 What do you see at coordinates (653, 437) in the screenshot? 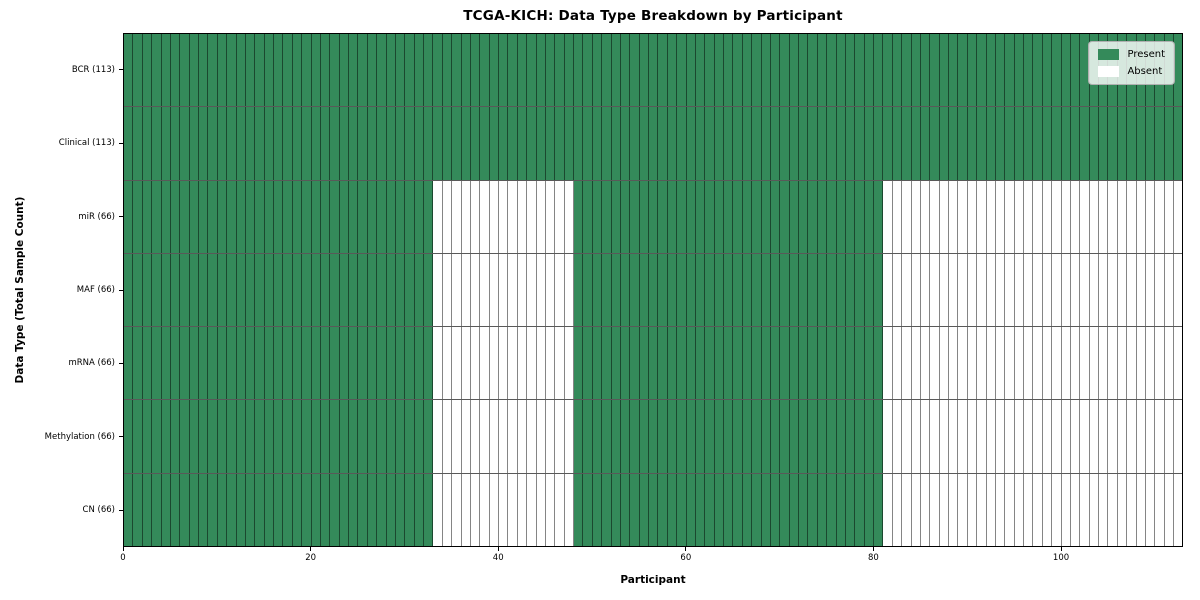
I see `heatmap-row-methylation` at bounding box center [653, 437].